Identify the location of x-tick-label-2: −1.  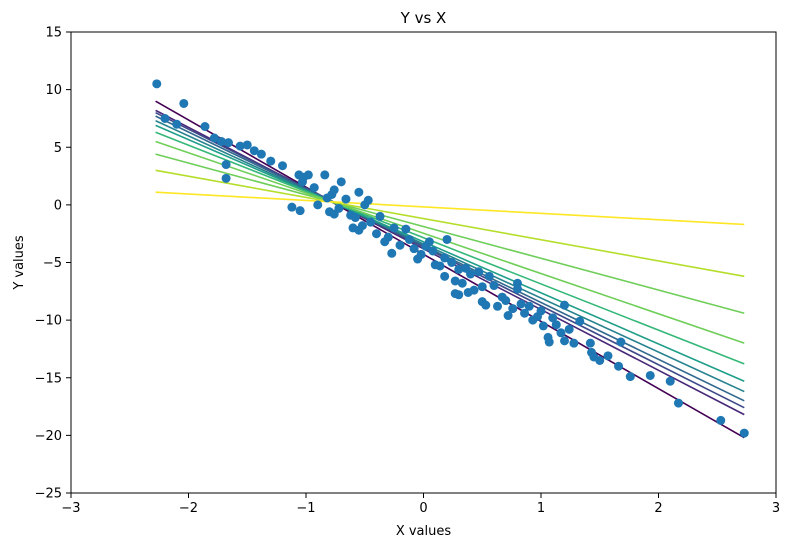
(305, 508).